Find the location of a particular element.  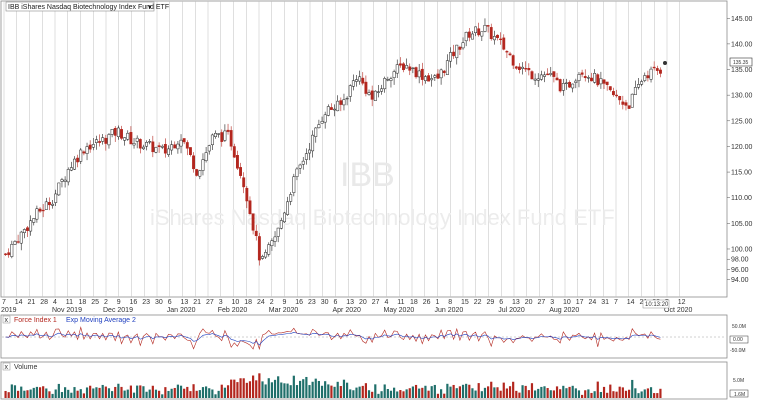

force-close-button is located at coordinates (6, 319).